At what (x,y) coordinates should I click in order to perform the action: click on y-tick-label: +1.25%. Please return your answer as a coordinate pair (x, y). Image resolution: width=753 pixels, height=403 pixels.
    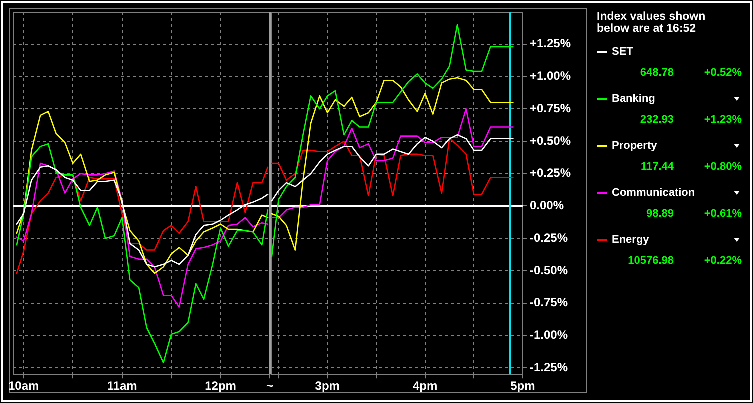
    Looking at the image, I should click on (551, 43).